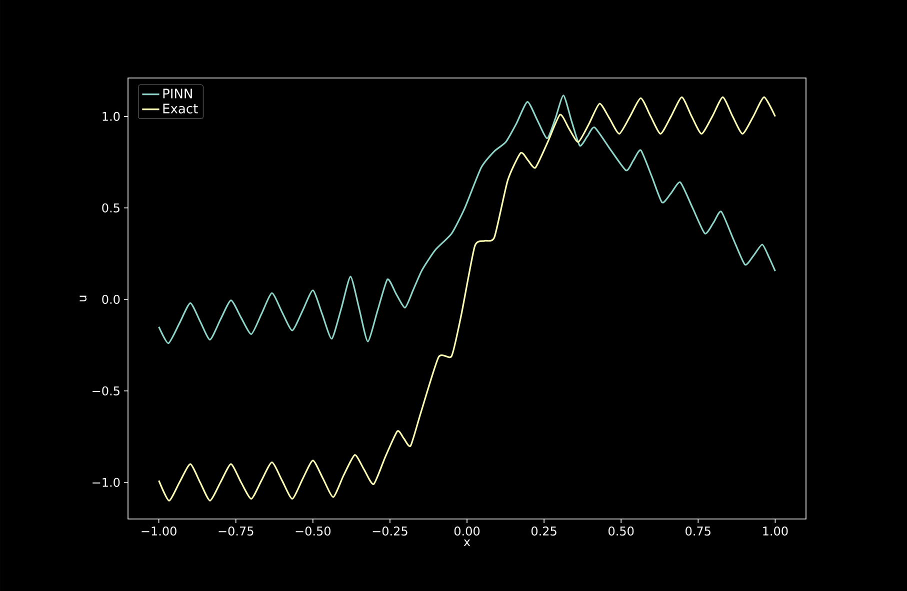  Describe the element at coordinates (621, 531) in the screenshot. I see `x-tick-label: 0.50` at that location.